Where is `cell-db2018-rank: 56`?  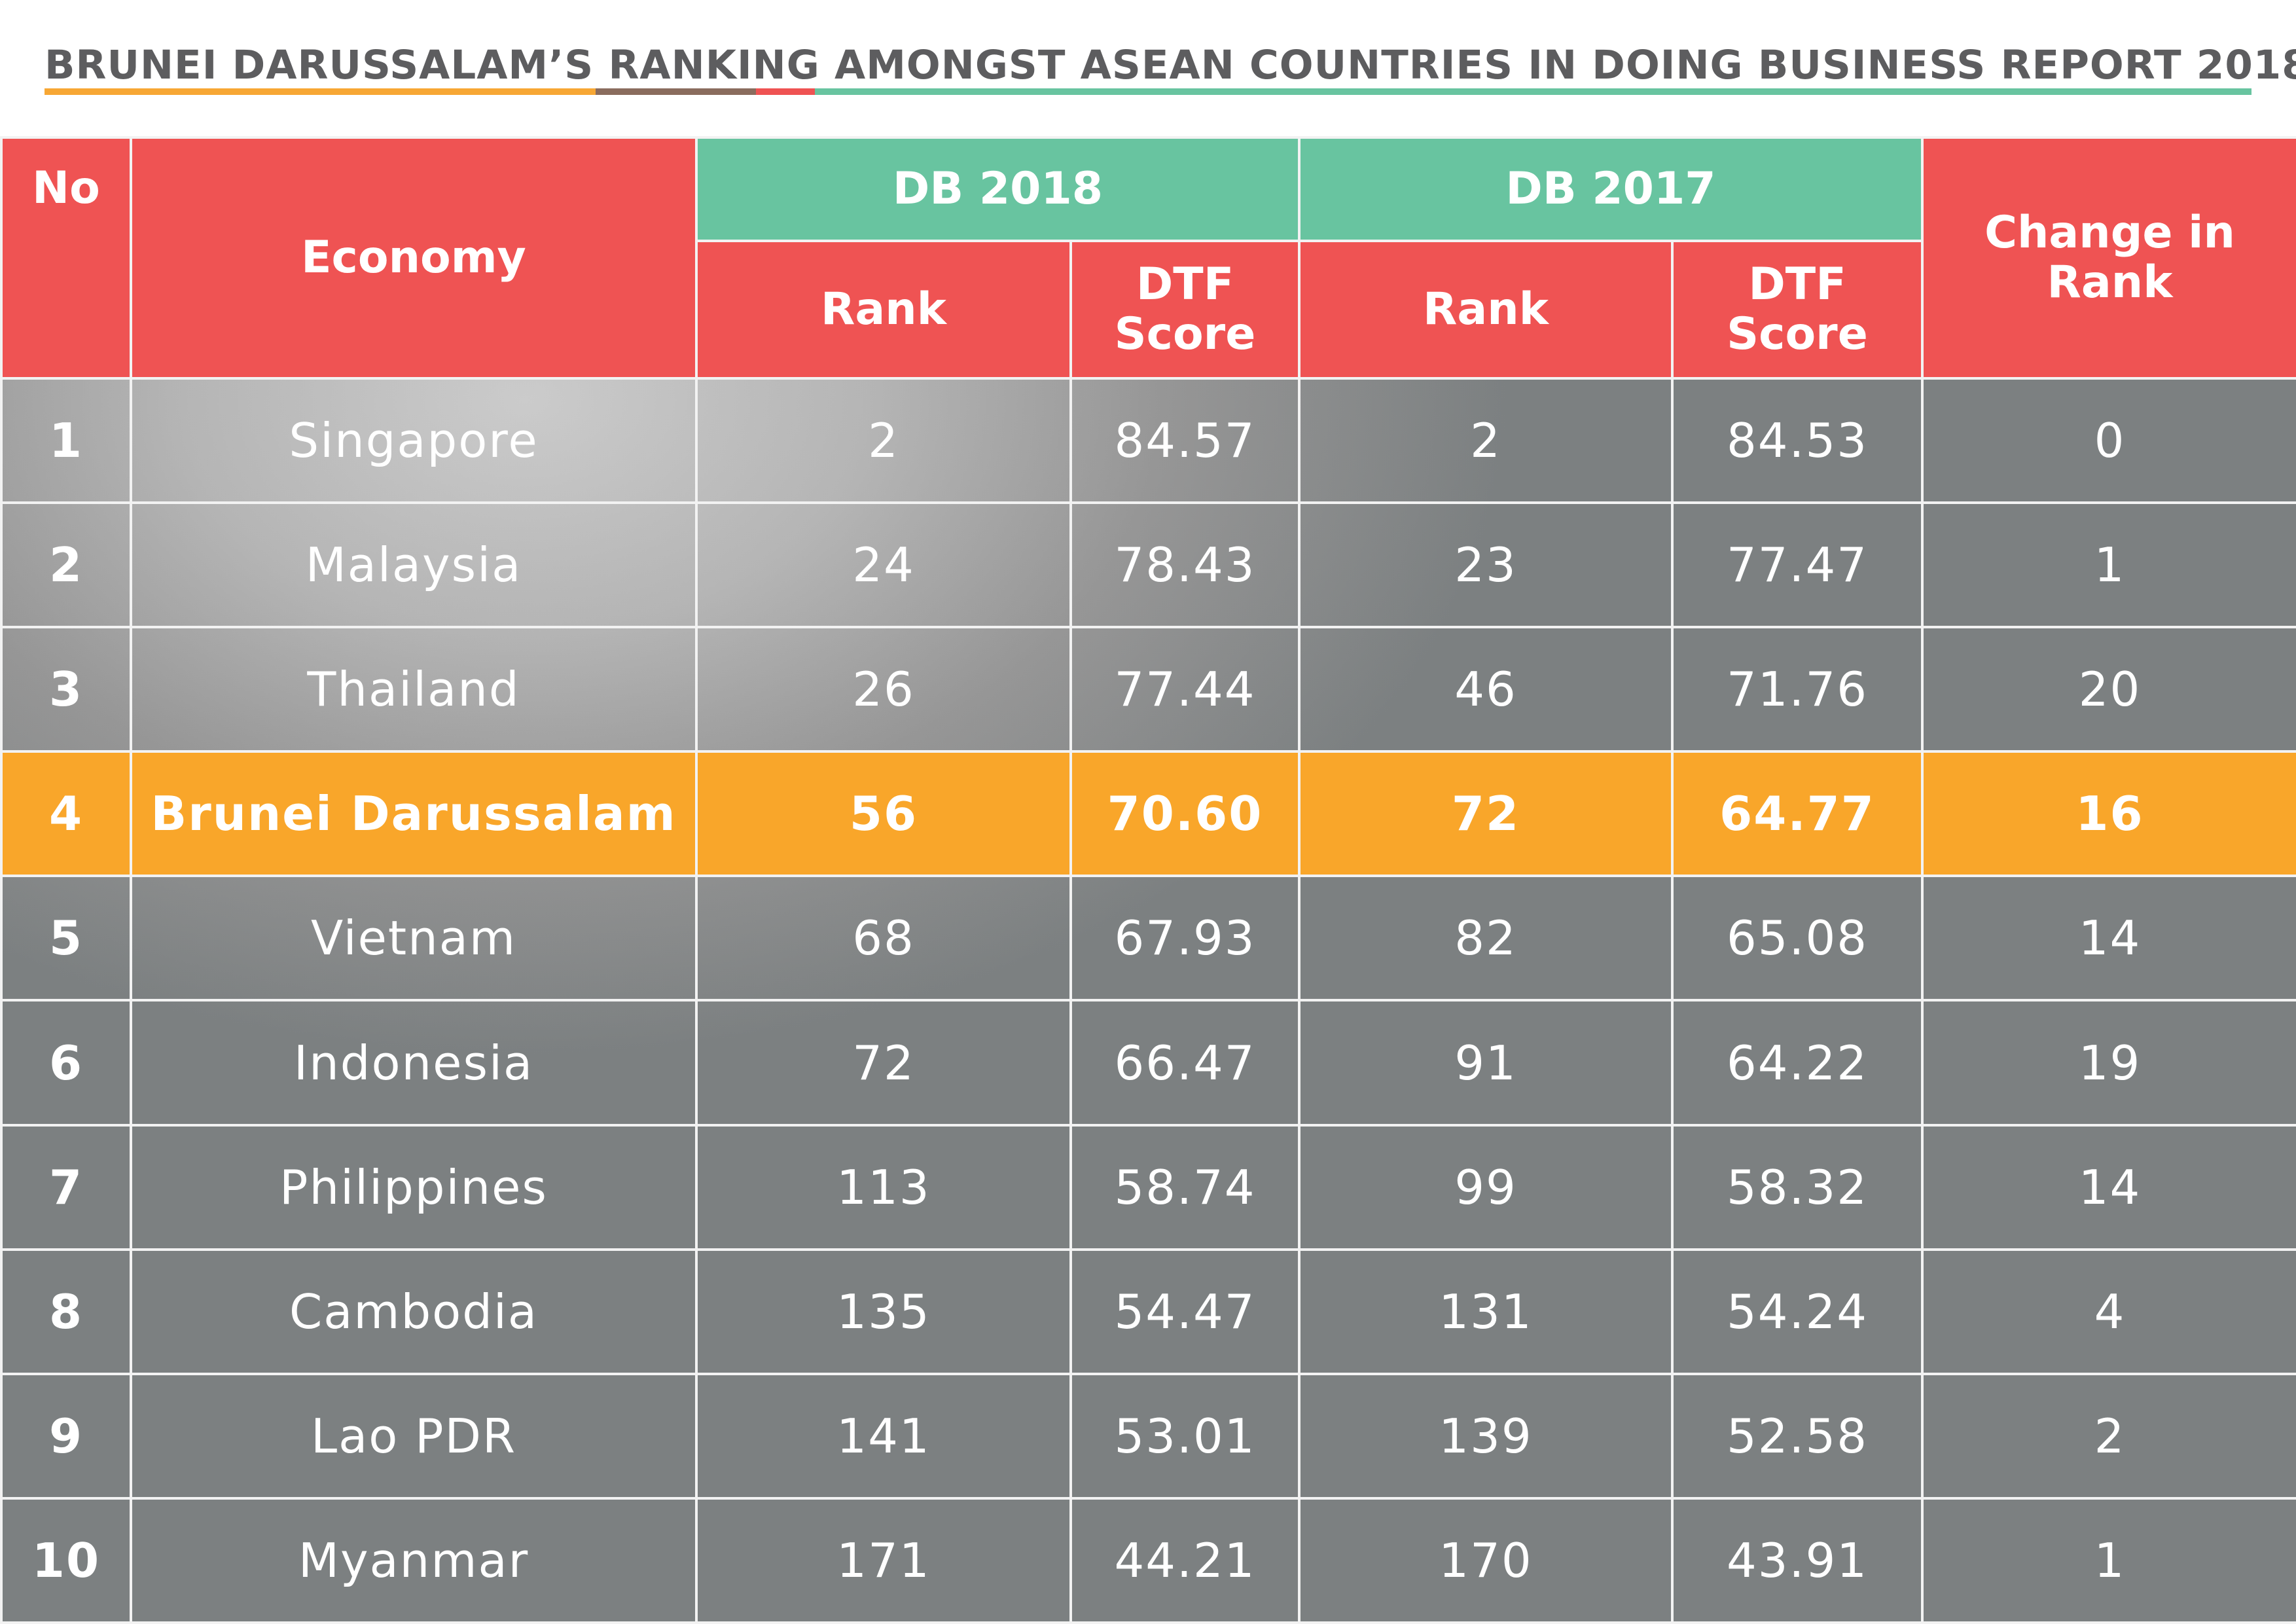 cell-db2018-rank: 56 is located at coordinates (883, 814).